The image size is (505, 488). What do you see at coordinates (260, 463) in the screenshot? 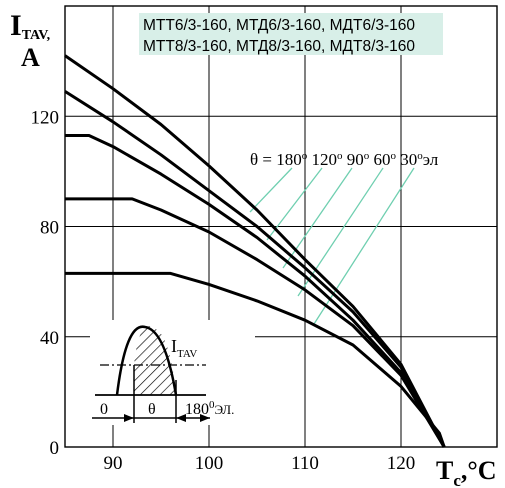
I see `x-tick-labels: 90 100 110 120` at bounding box center [260, 463].